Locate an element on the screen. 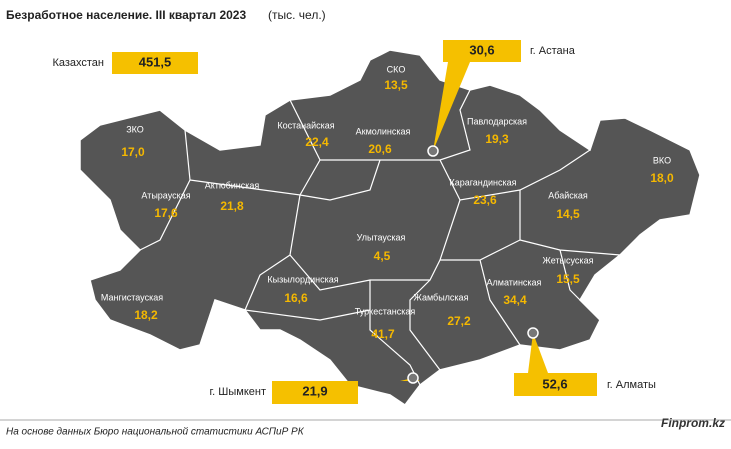  region-value: 14,5 is located at coordinates (568, 214).